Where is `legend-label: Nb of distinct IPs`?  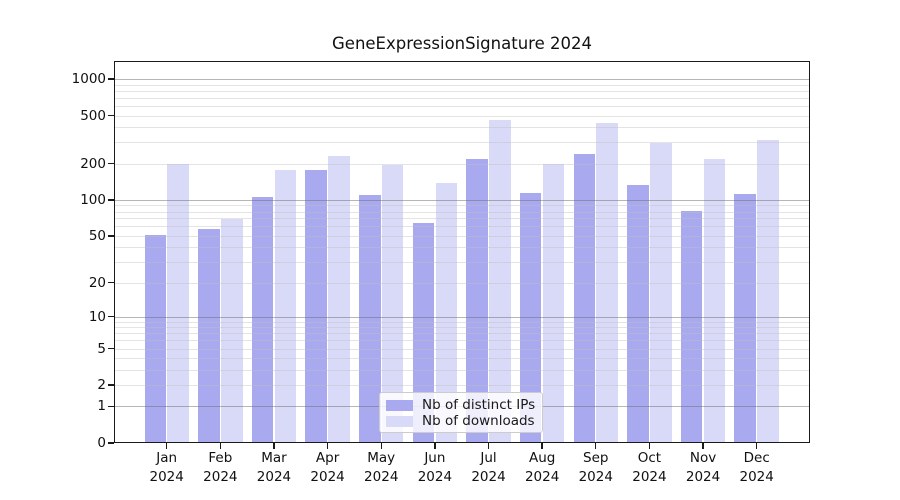 legend-label: Nb of distinct IPs is located at coordinates (479, 405).